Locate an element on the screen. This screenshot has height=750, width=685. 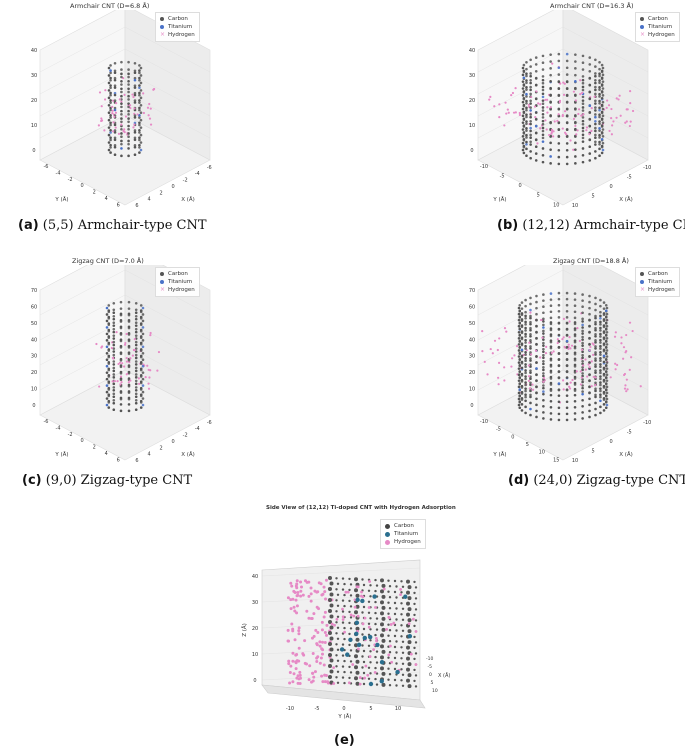
carbon-marker is located at coordinates (642, 19).